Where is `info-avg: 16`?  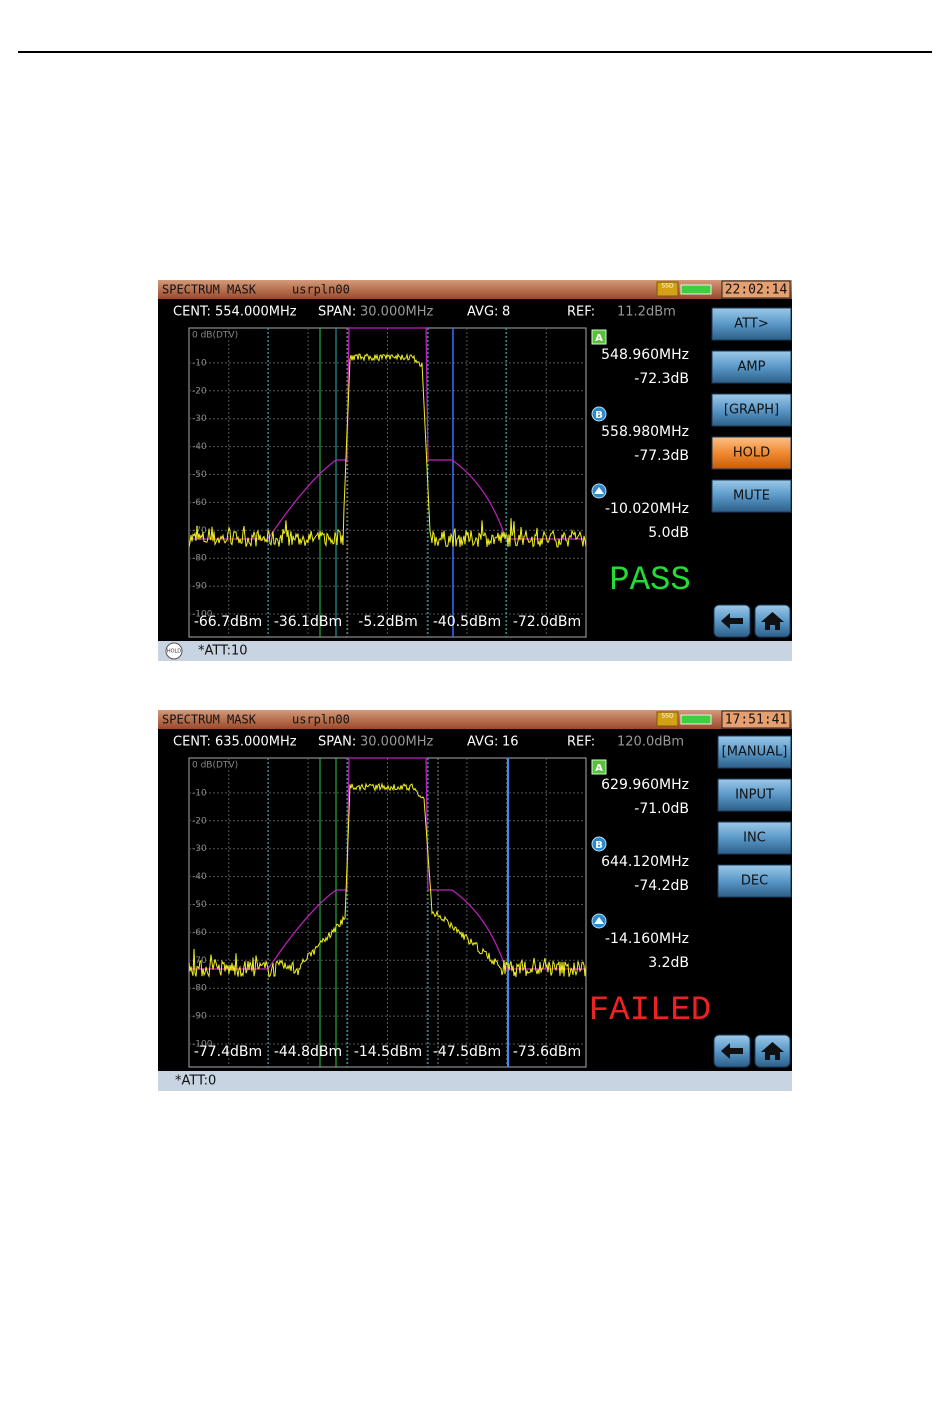
info-avg: 16 is located at coordinates (510, 742).